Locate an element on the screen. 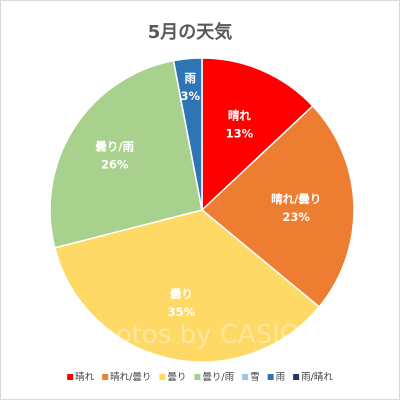  legend-label: 曇り/雨 is located at coordinates (218, 377).